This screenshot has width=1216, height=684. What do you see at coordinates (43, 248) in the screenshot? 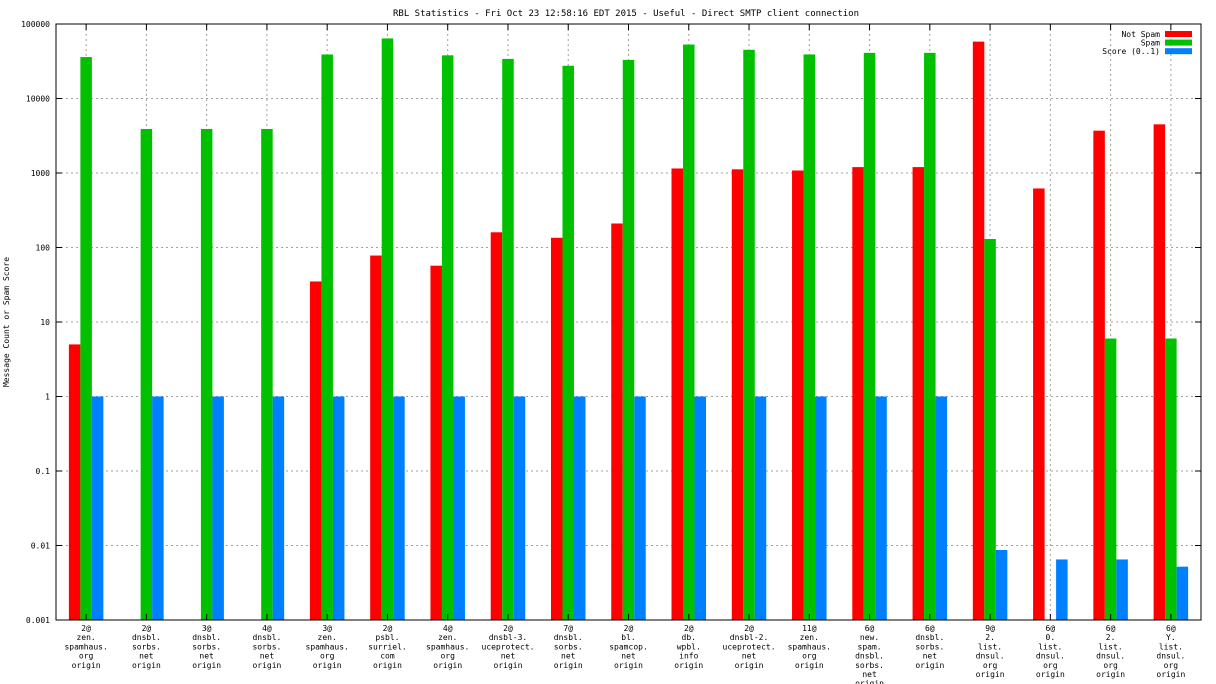
I see `y-tick-label: 100` at bounding box center [43, 248].